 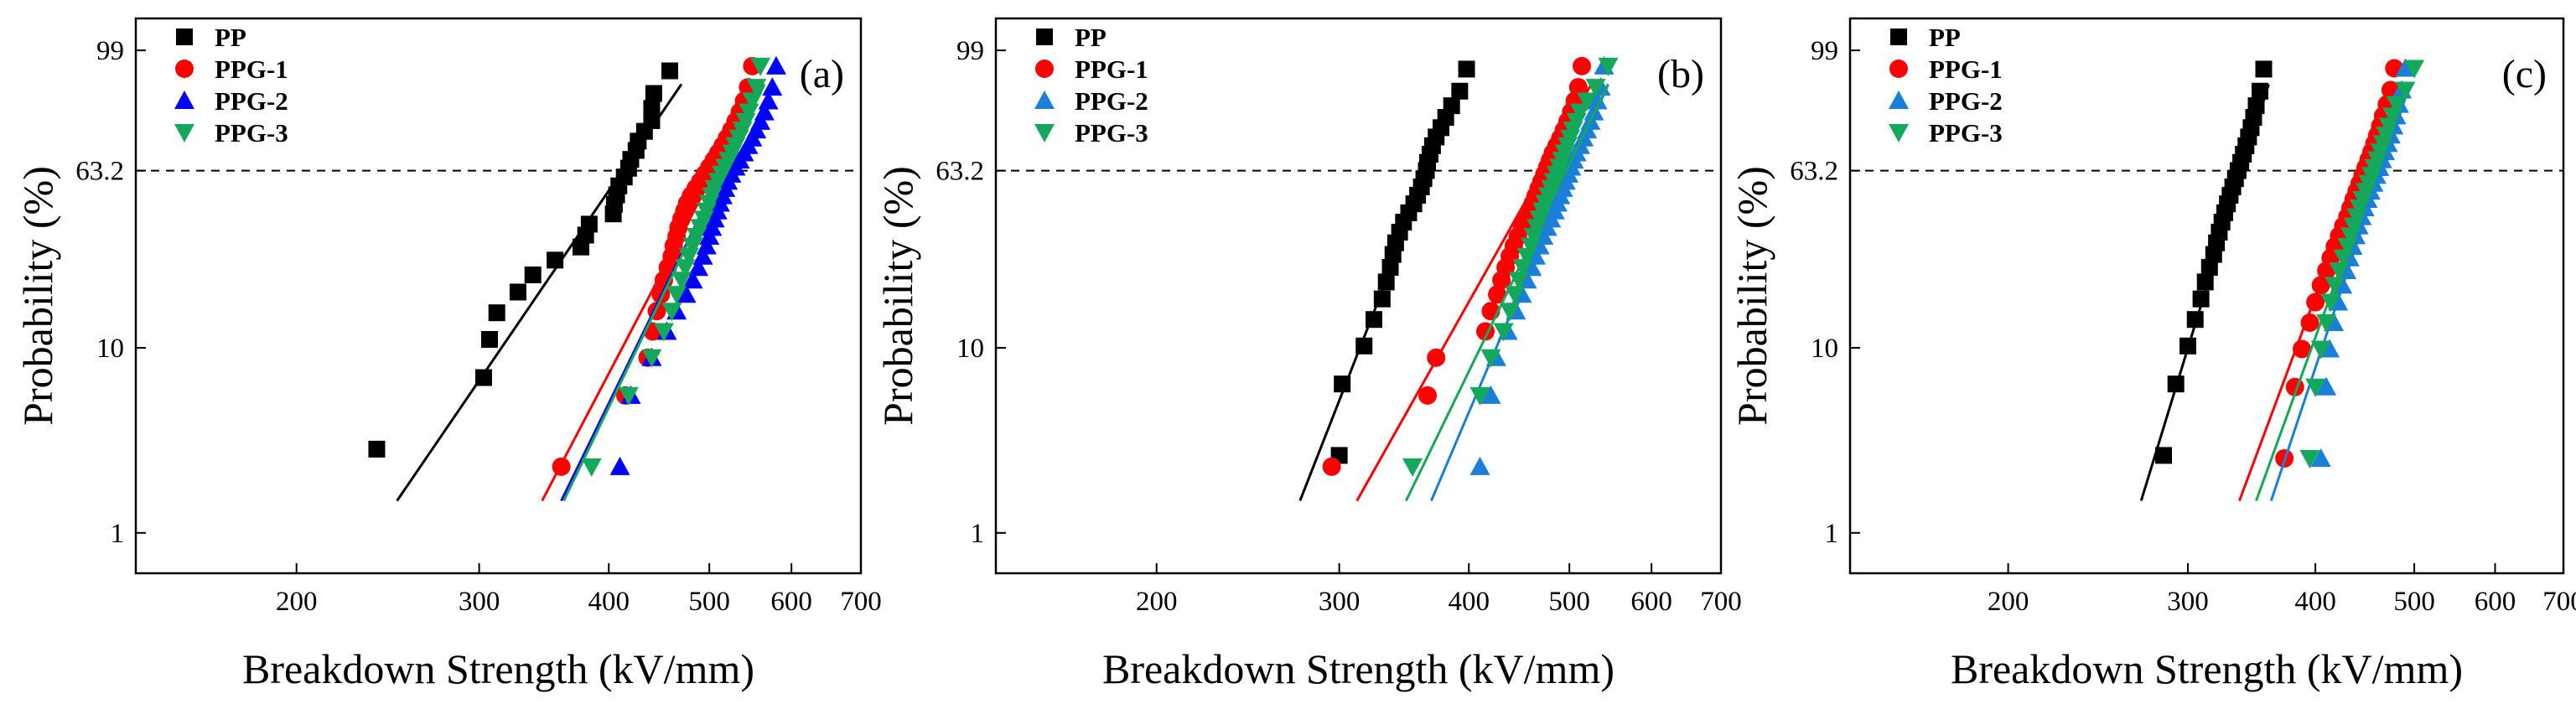 I want to click on series-PP, so click(x=525, y=282).